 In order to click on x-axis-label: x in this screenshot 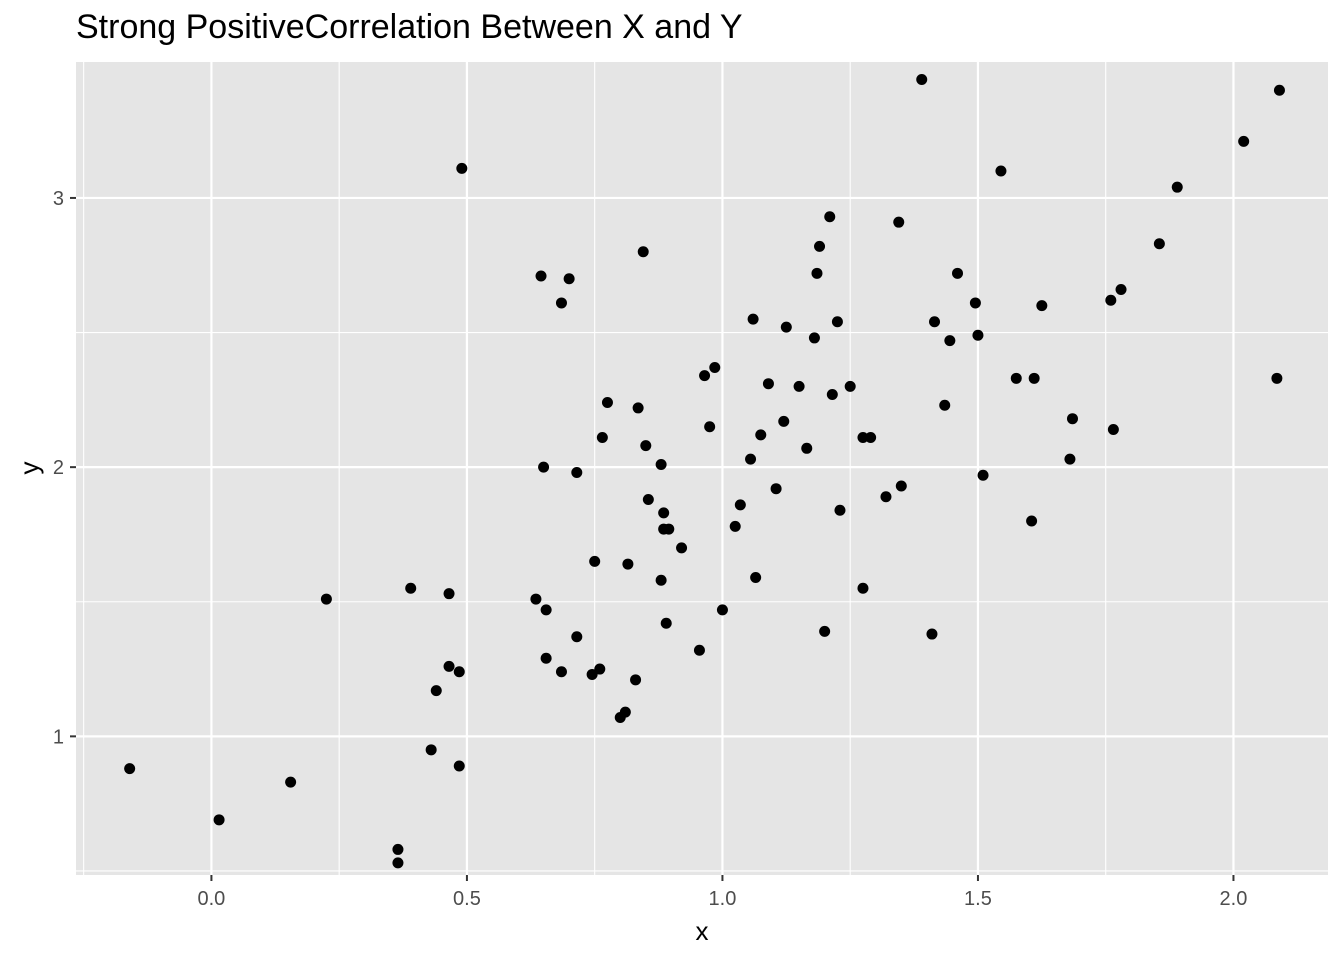, I will do `click(702, 931)`.